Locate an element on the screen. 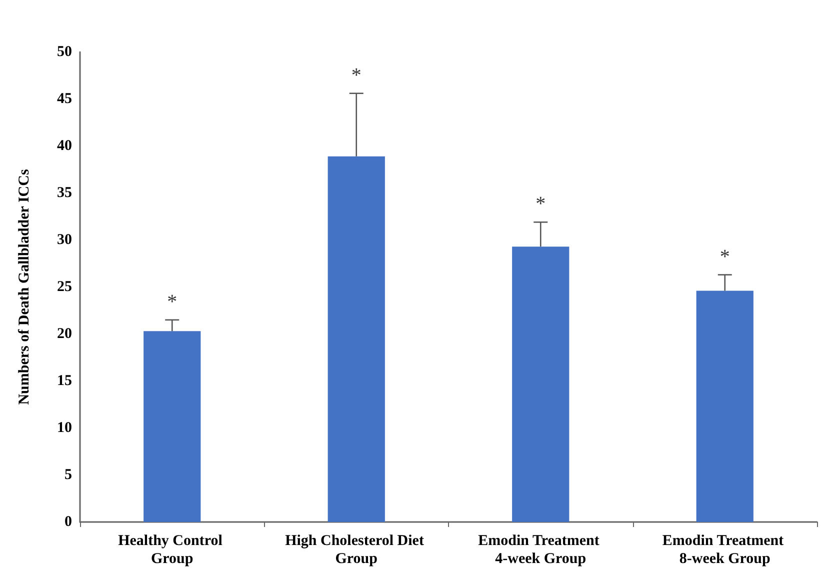 This screenshot has width=837, height=583. x-tick-label: Healthy Control Group is located at coordinates (172, 550).